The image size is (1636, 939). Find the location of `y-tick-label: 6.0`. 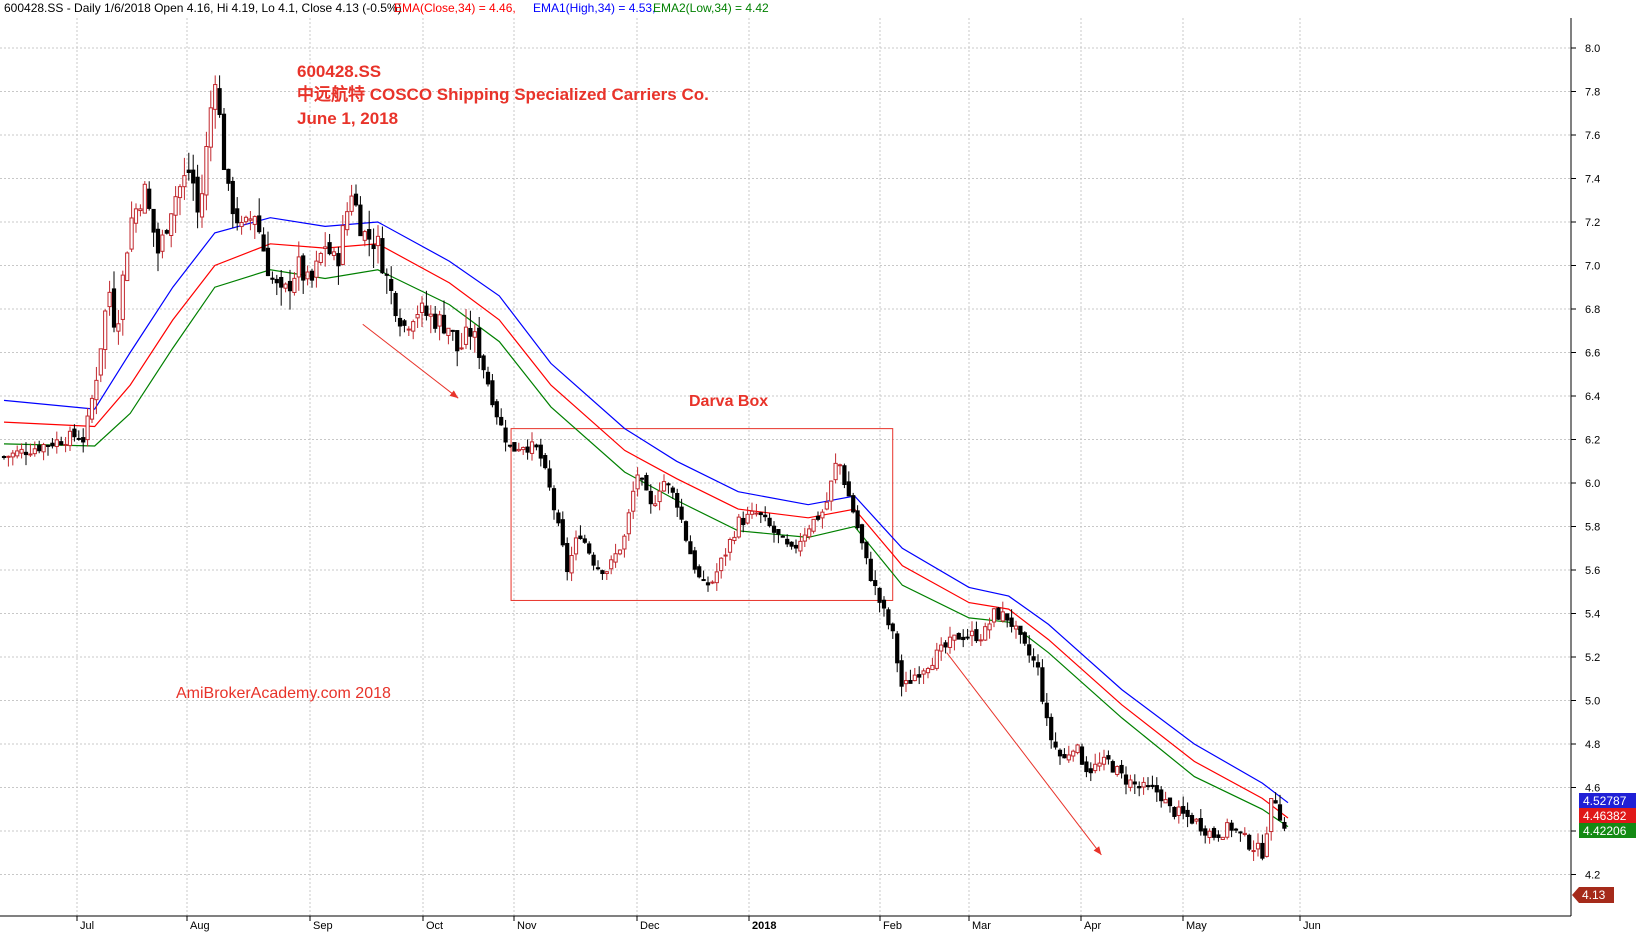

y-tick-label: 6.0 is located at coordinates (1592, 484).